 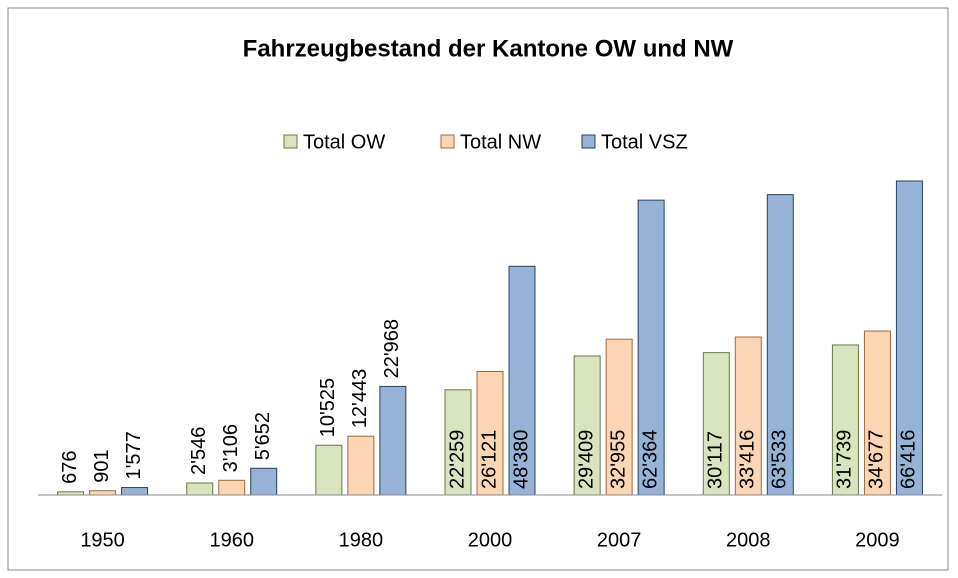 I want to click on data-label: 901, so click(x=102, y=465).